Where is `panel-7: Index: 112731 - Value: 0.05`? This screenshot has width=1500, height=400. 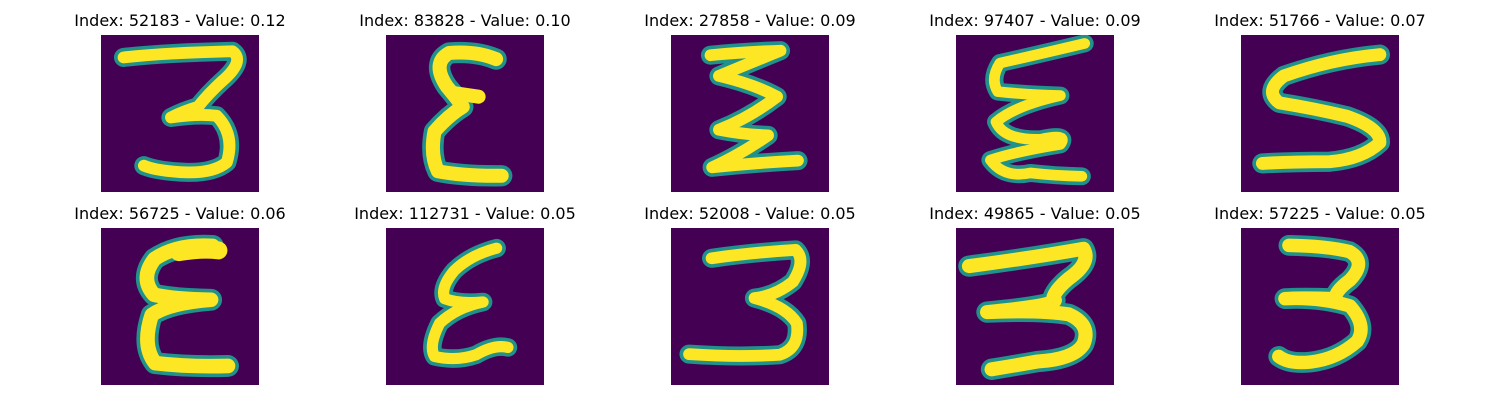
panel-7: Index: 112731 - Value: 0.05 is located at coordinates (465, 300).